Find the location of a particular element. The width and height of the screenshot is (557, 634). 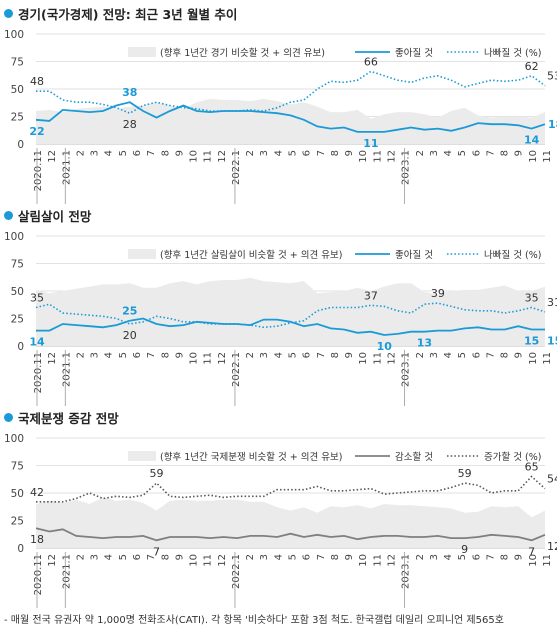

data-label: 31 is located at coordinates (552, 302).